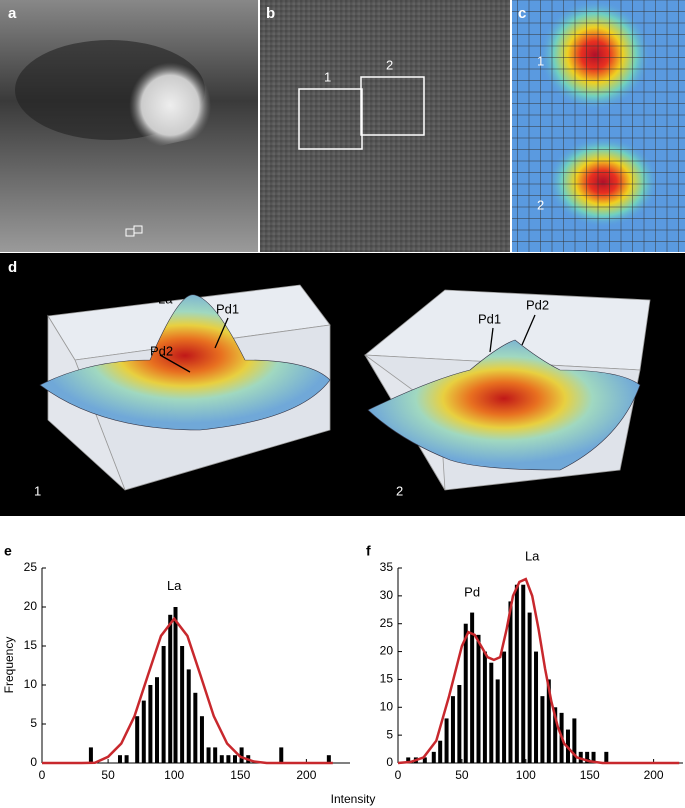  Describe the element at coordinates (368, 551) in the screenshot. I see `panel-letter: f` at that location.